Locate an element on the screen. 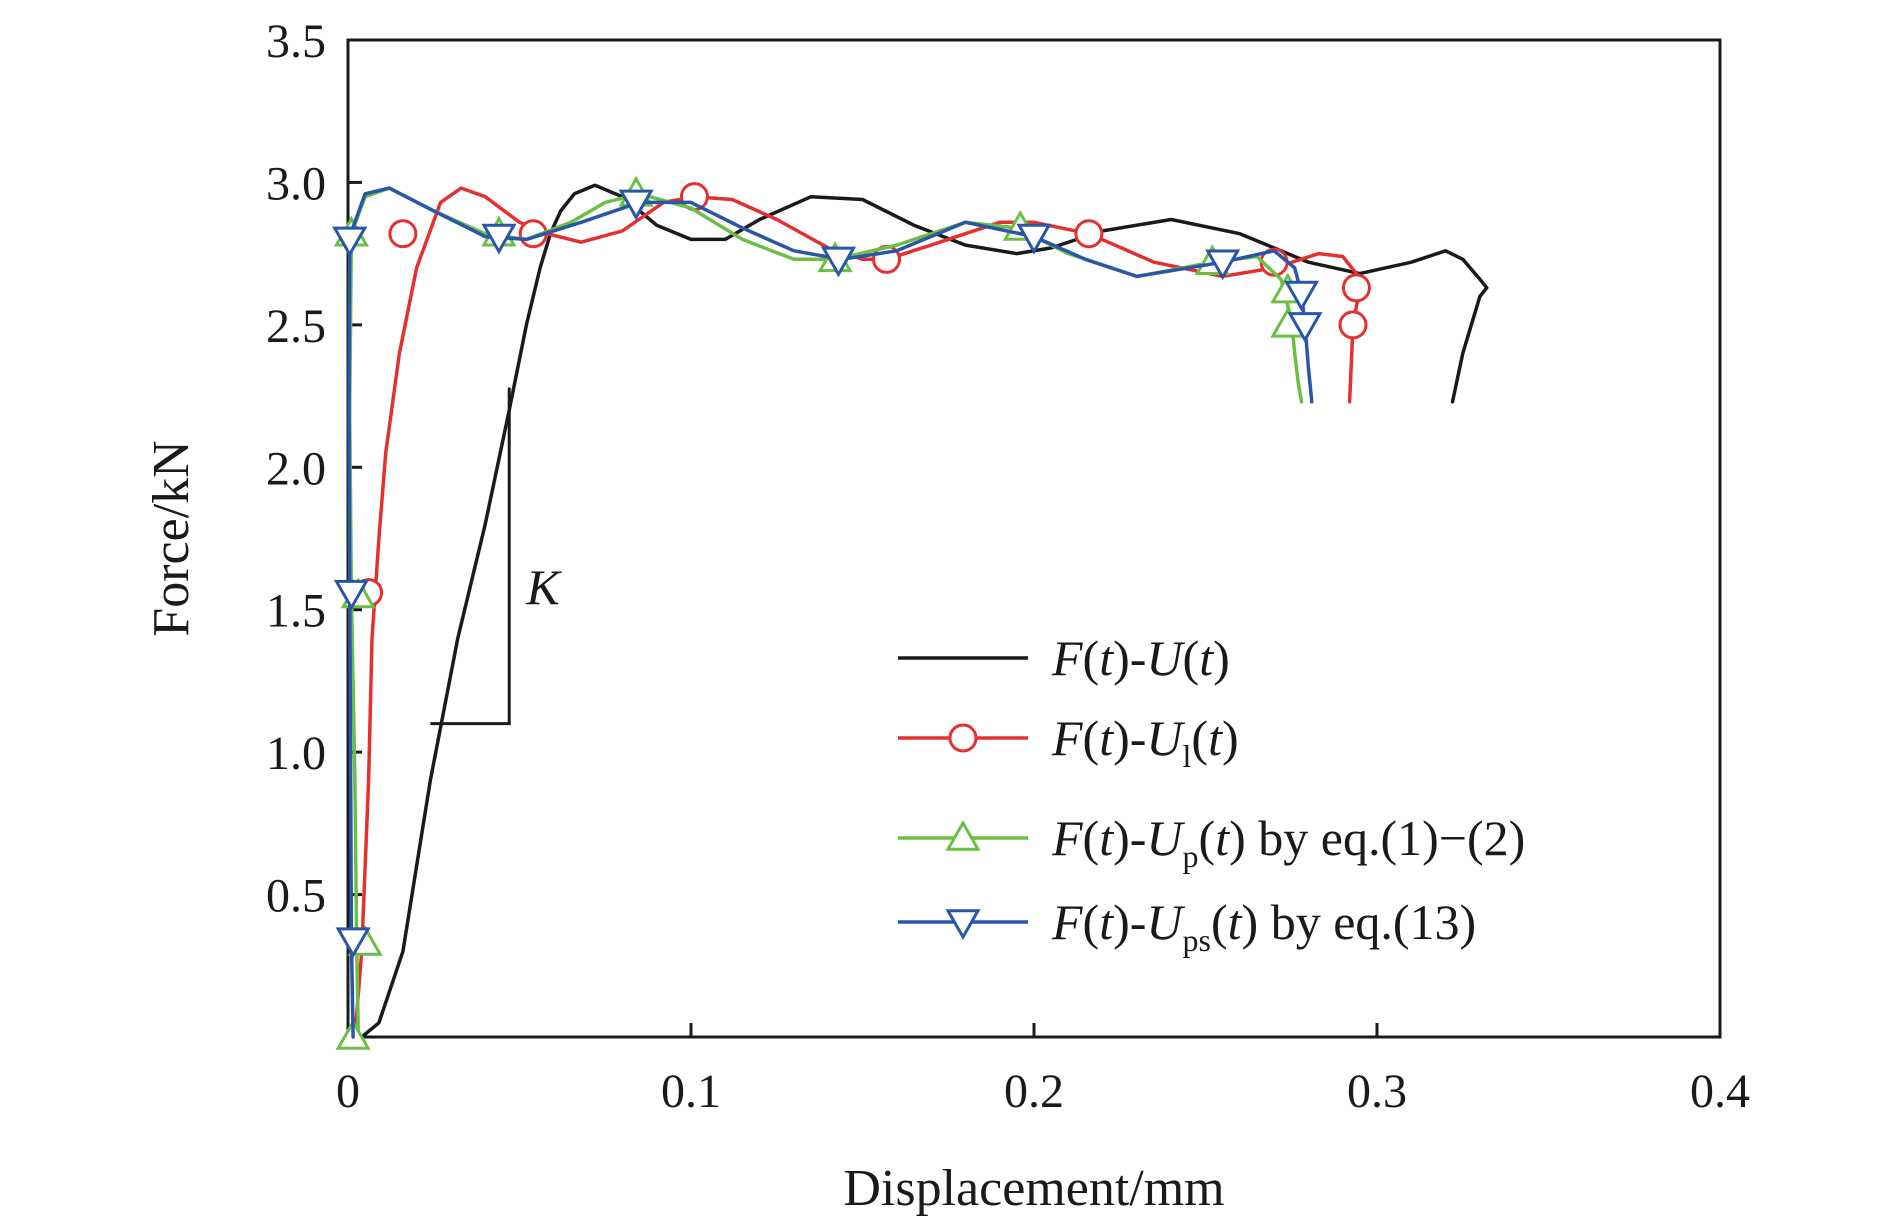 The width and height of the screenshot is (1890, 1228). y-axis-title: Force/kN is located at coordinates (171, 538).